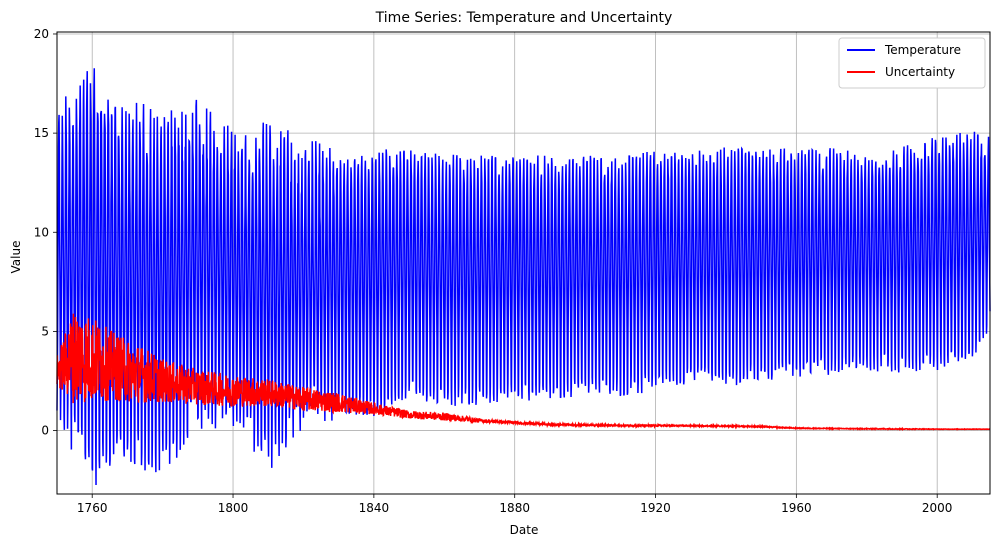  Describe the element at coordinates (524, 18) in the screenshot. I see `chart-title: Time Series: Temperature and Uncertainty` at that location.